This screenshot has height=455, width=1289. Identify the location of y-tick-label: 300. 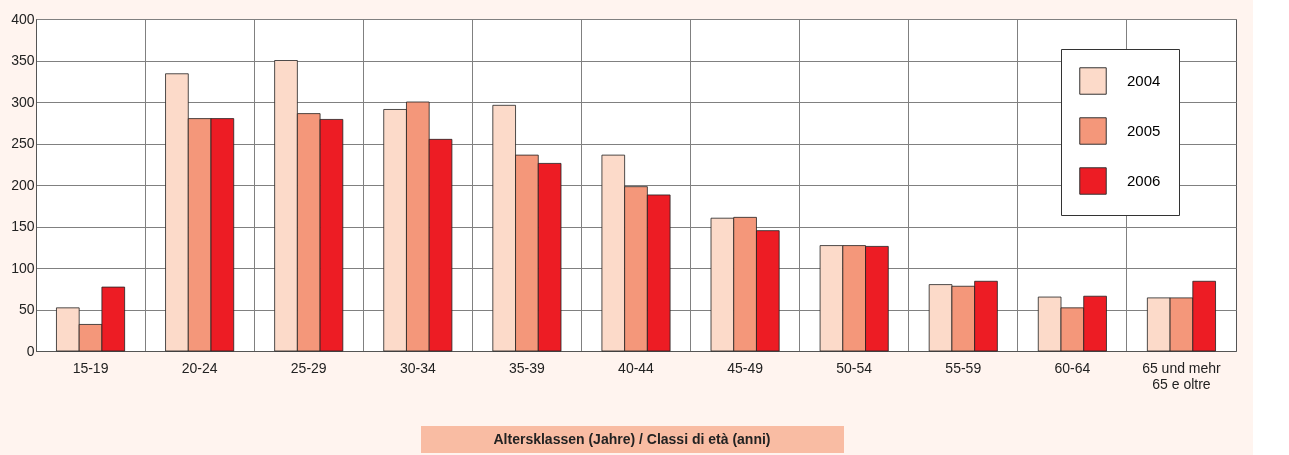
(23, 101).